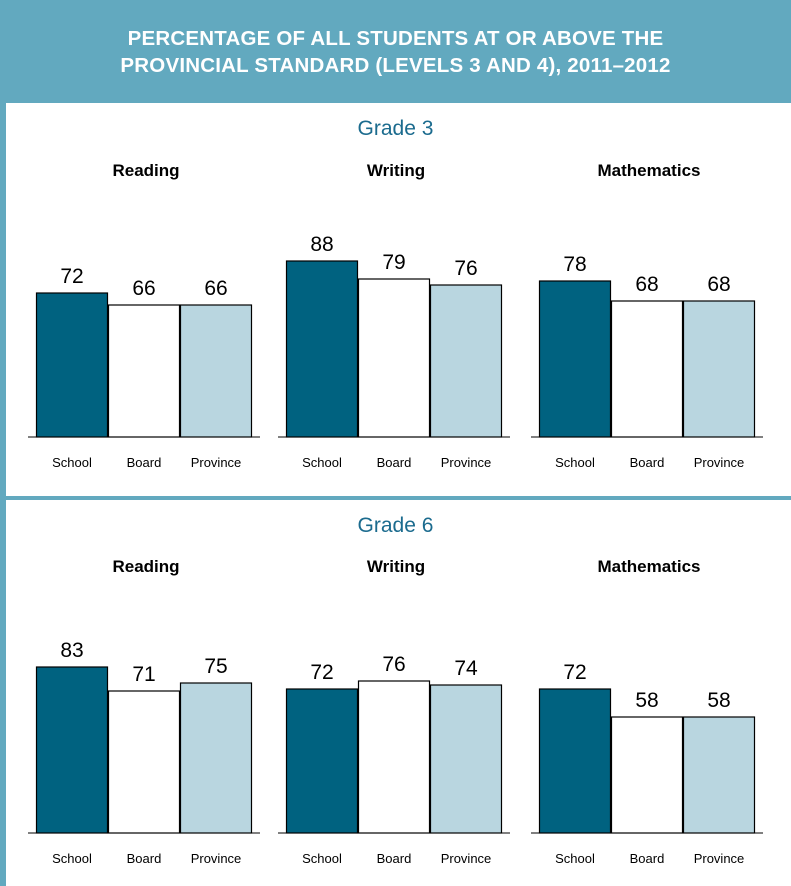 The image size is (791, 886). Describe the element at coordinates (649, 566) in the screenshot. I see `grade-6-mathematics-title: Mathematics` at that location.